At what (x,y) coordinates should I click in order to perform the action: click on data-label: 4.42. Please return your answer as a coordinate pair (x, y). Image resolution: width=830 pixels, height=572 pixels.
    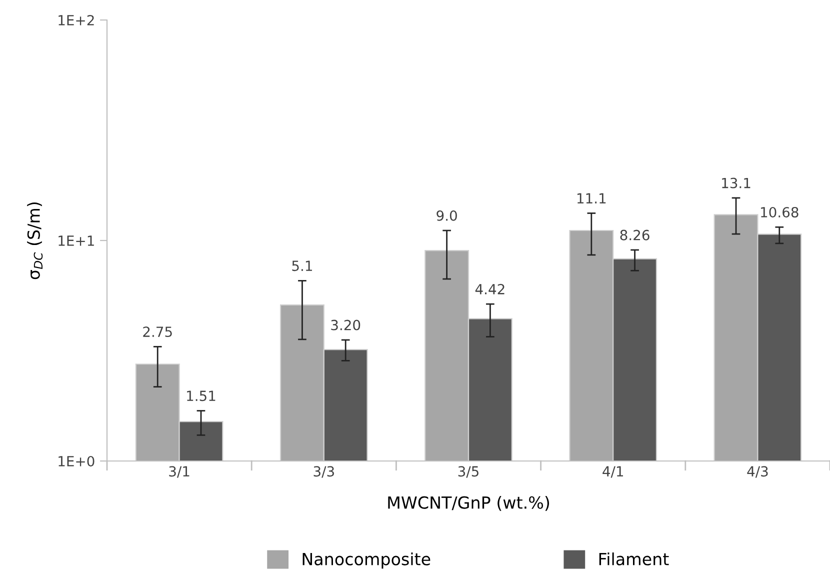
    Looking at the image, I should click on (489, 289).